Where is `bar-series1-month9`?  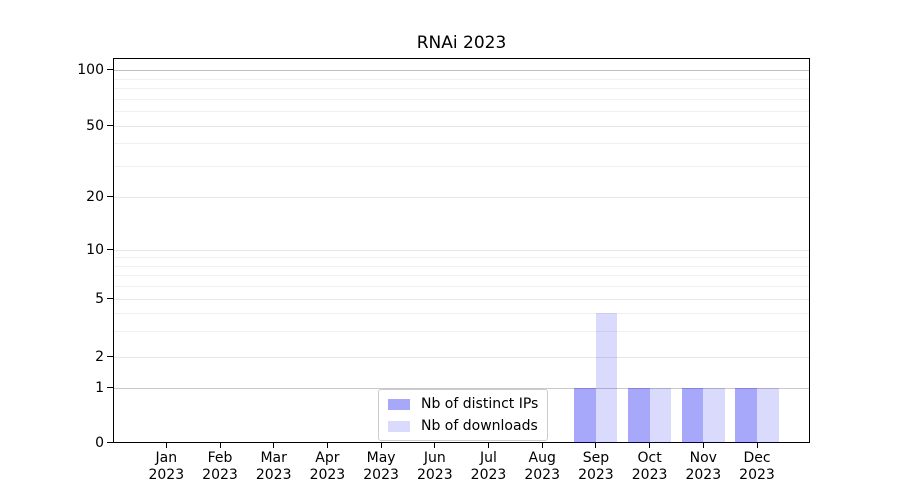 bar-series1-month9 is located at coordinates (660, 415).